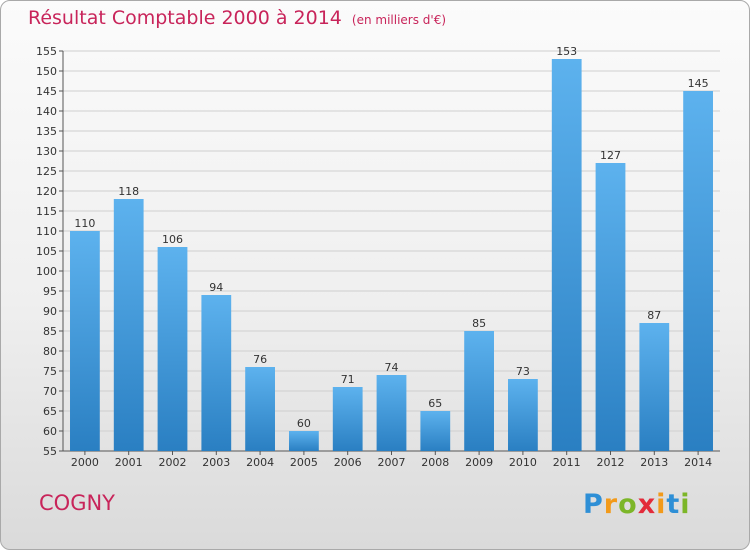 The height and width of the screenshot is (550, 750). I want to click on x-tick-label: 2002, so click(173, 462).